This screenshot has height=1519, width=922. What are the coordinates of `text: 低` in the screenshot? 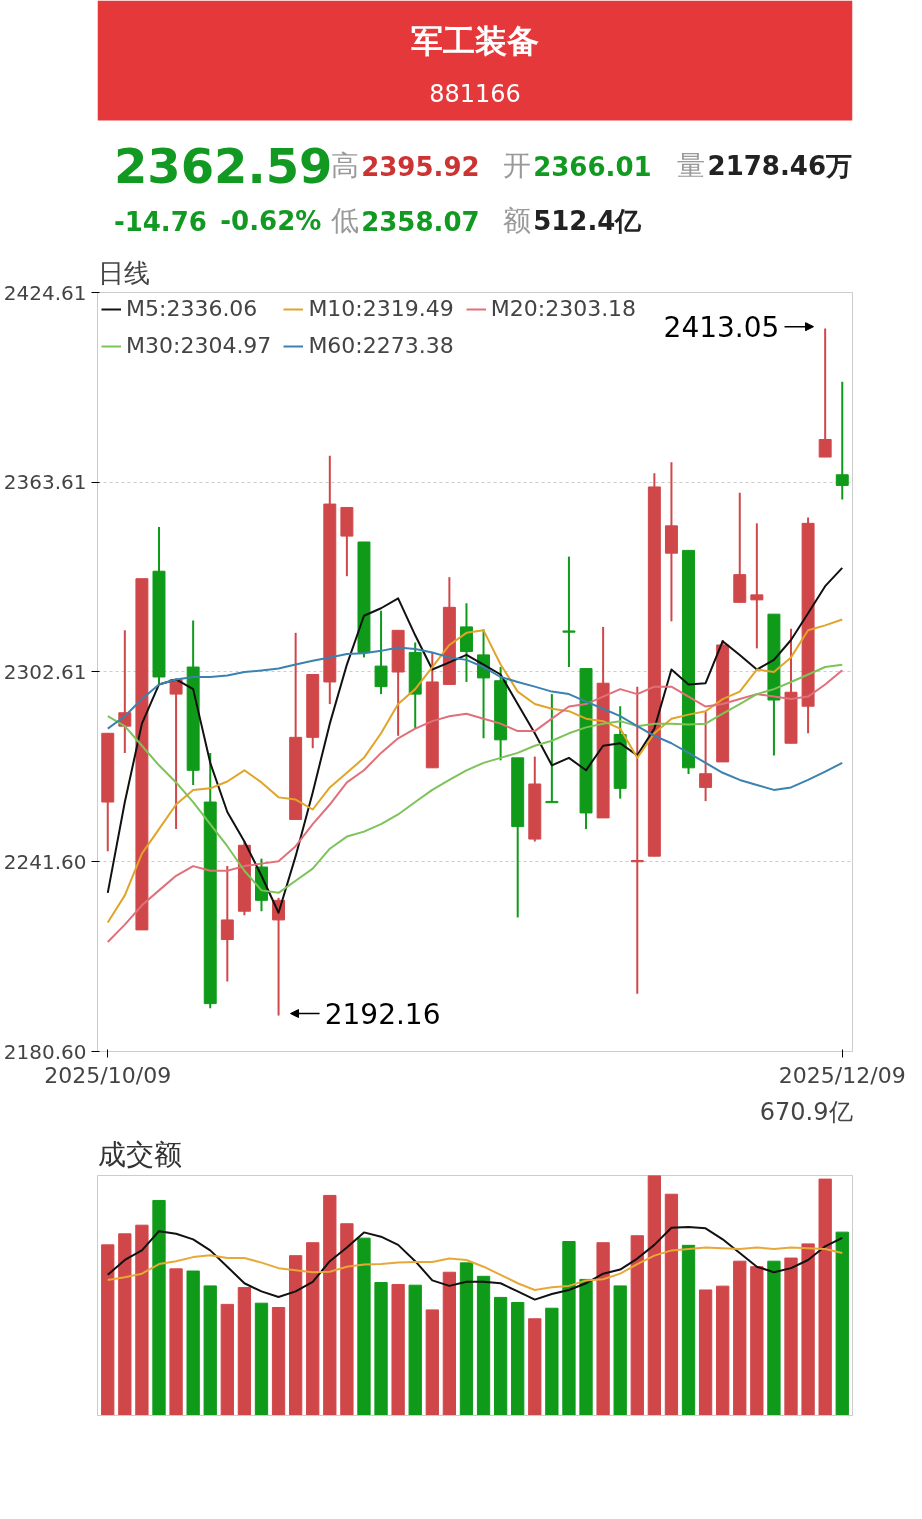 It's located at (344, 220).